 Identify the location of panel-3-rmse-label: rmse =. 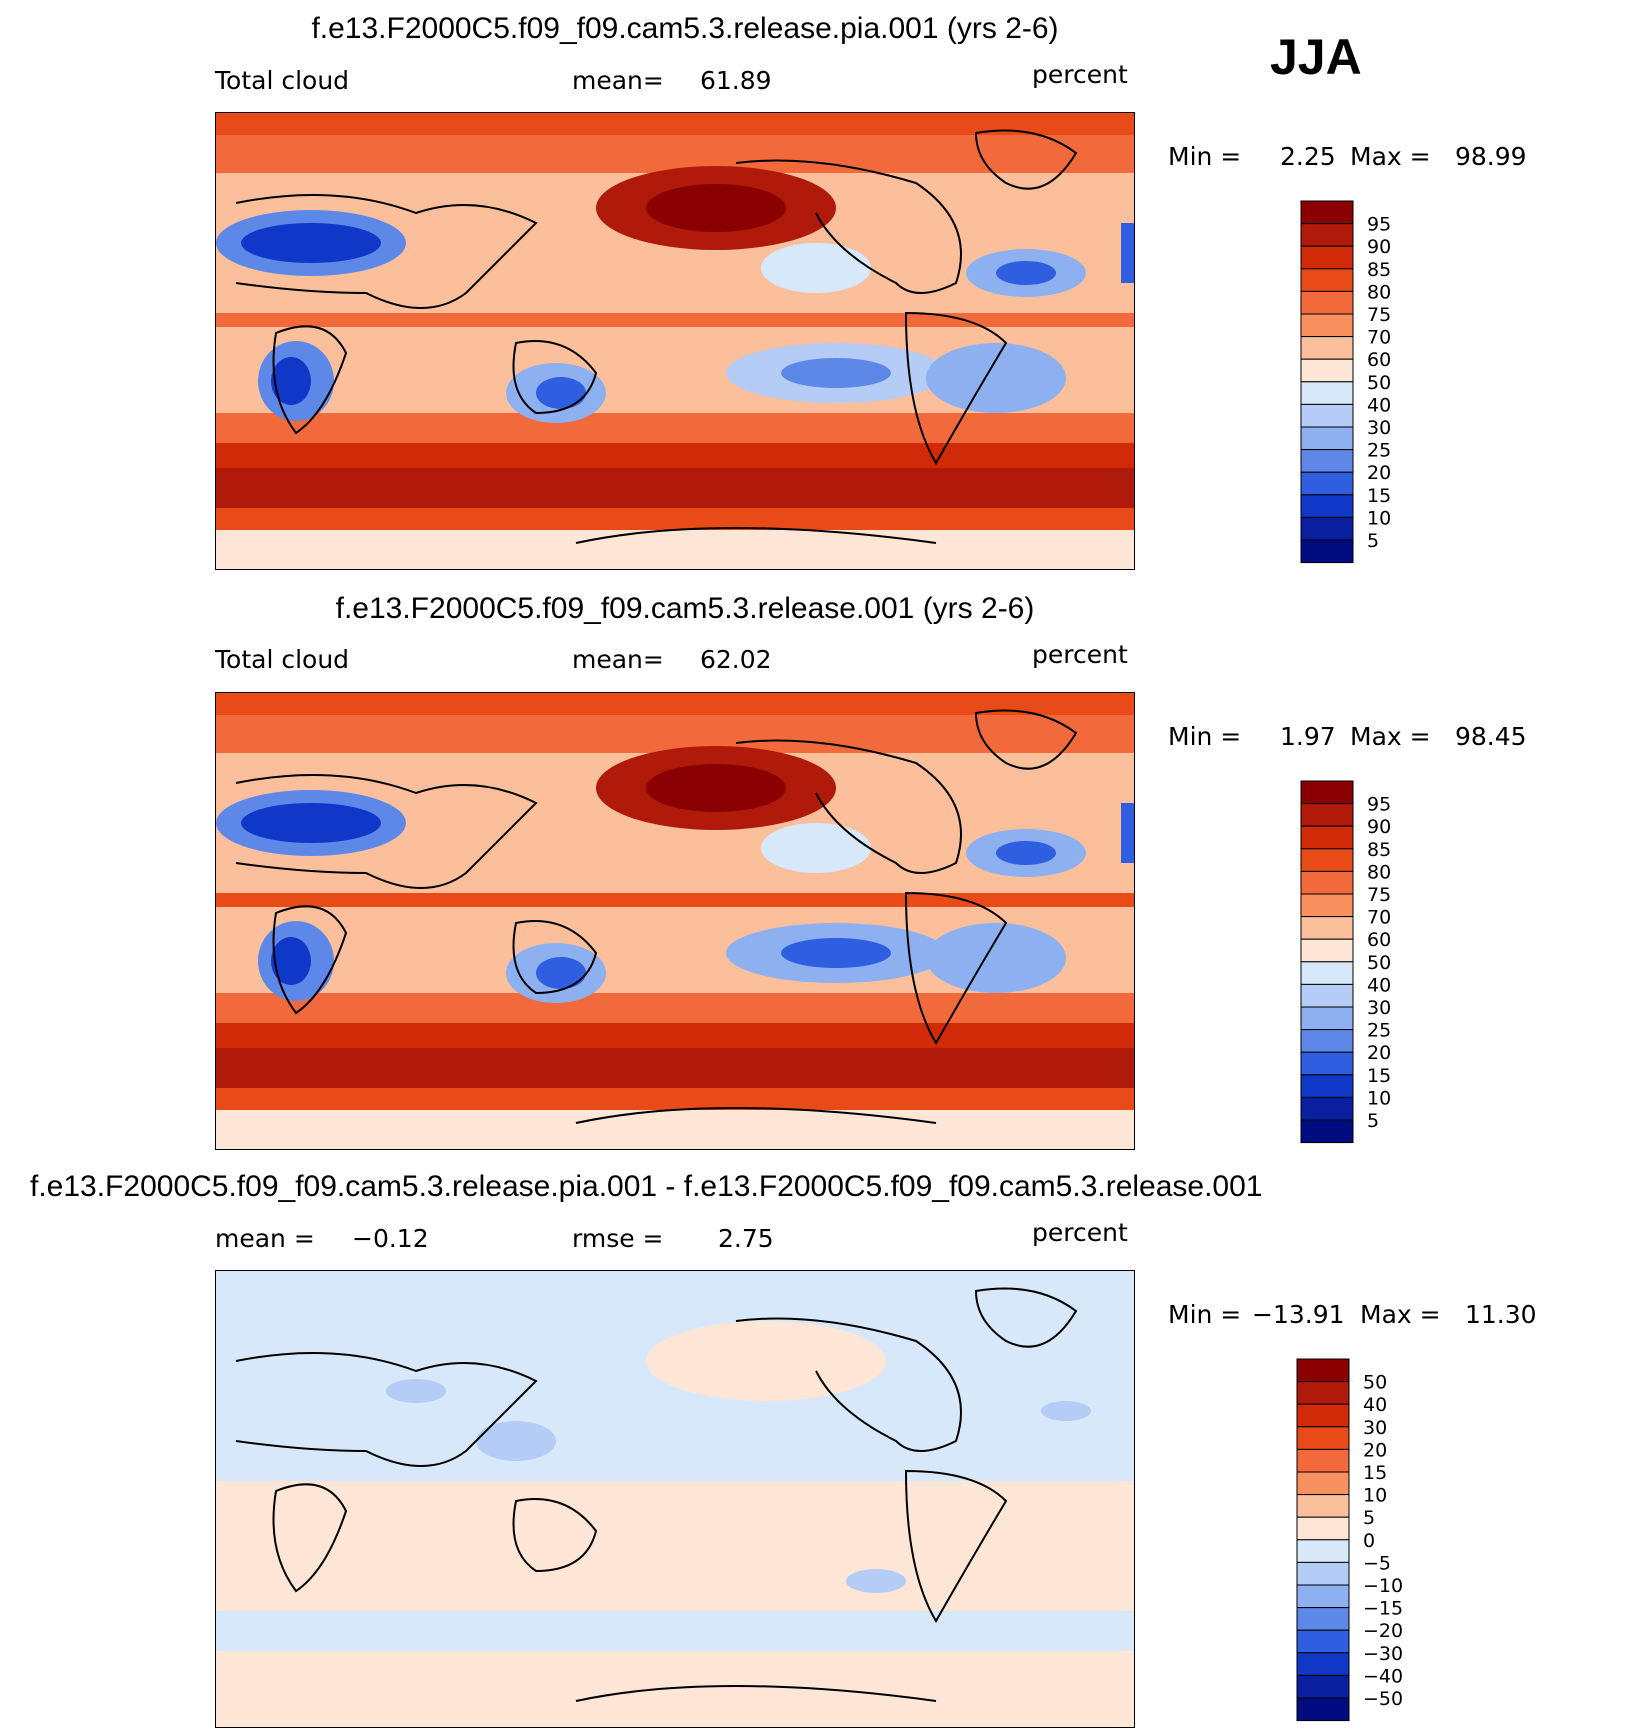
(618, 1238).